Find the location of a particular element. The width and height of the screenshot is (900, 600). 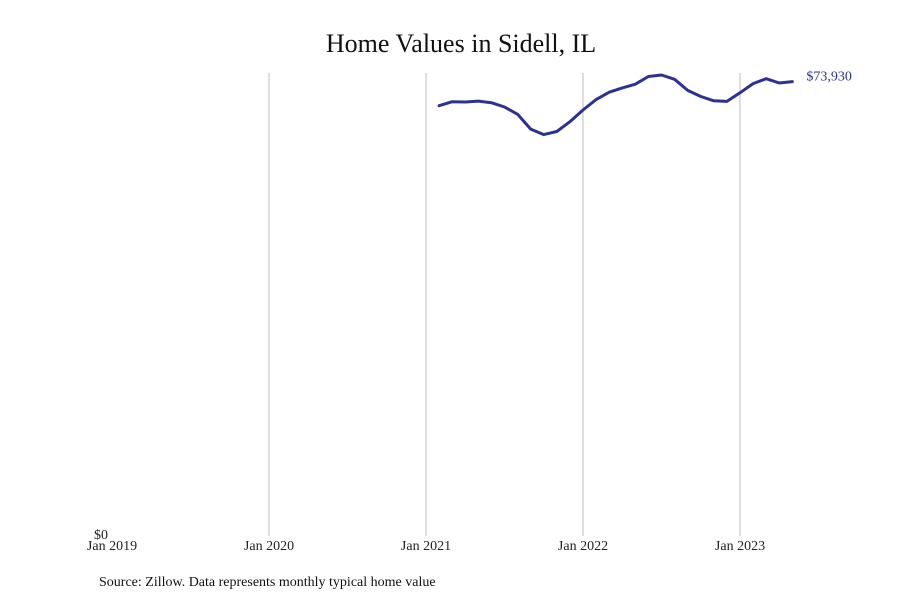

x-tick-label: Jan 2021 is located at coordinates (426, 546).